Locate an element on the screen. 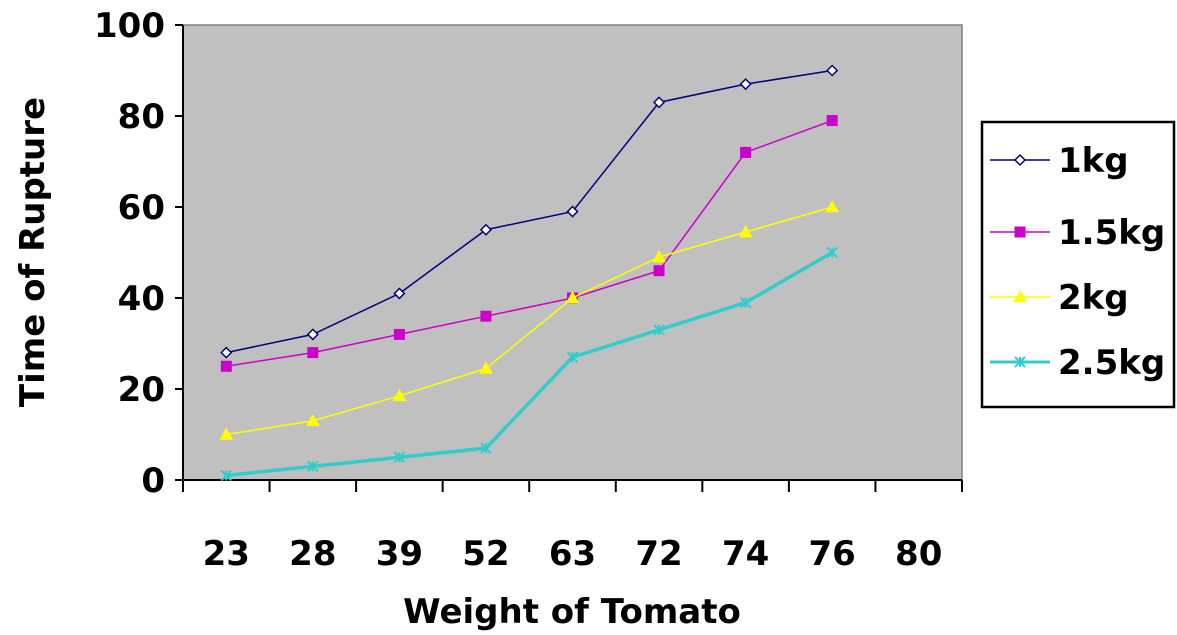 This screenshot has height=635, width=1177. y-axis-title: Time of Rupture is located at coordinates (33, 252).